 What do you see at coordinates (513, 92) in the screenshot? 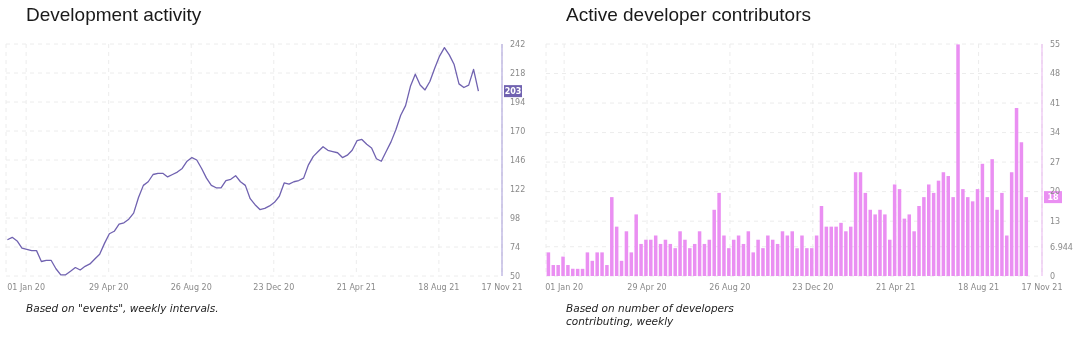
I see `text: 203` at bounding box center [513, 92].